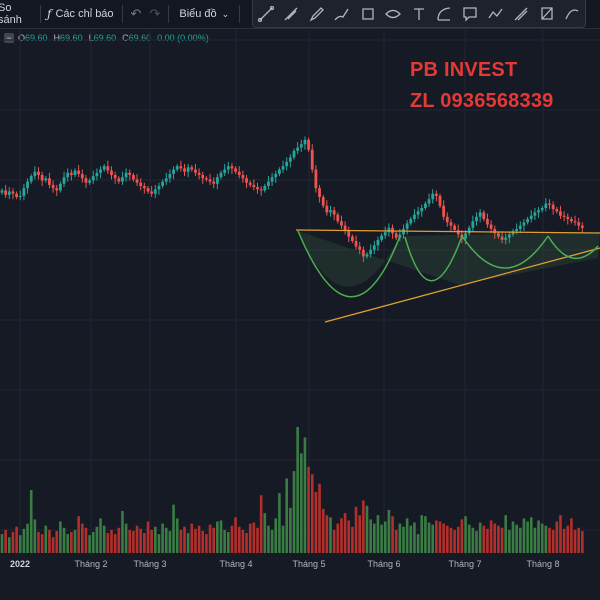 This screenshot has width=600, height=600. I want to click on pattern-fill, so click(449, 259).